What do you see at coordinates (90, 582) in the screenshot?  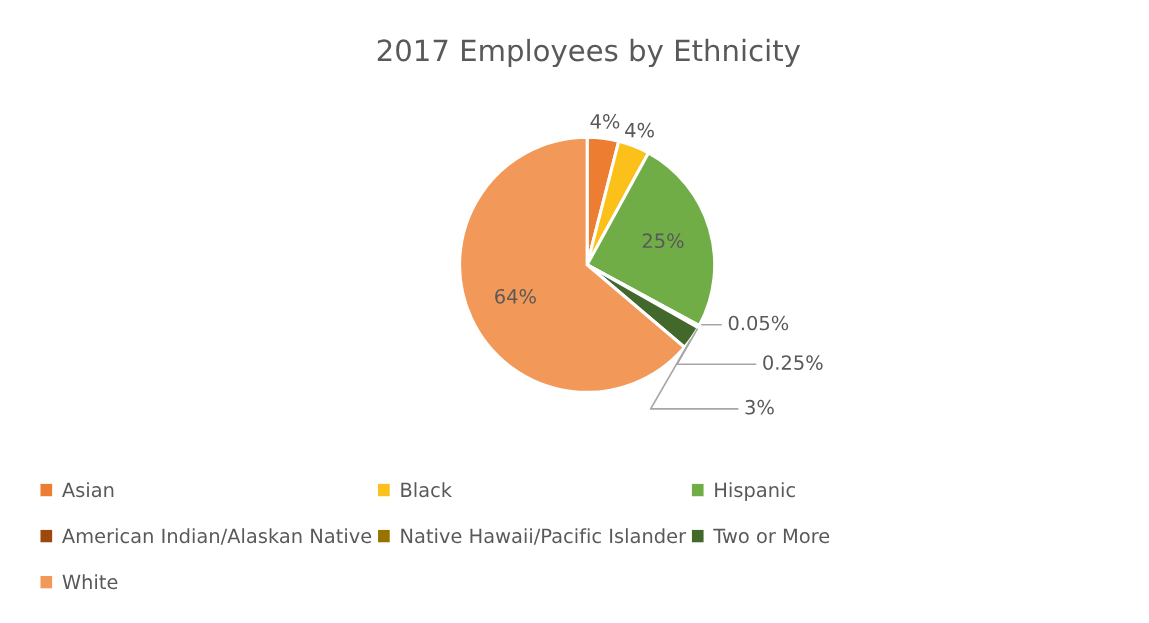 I see `legend-label: White` at bounding box center [90, 582].